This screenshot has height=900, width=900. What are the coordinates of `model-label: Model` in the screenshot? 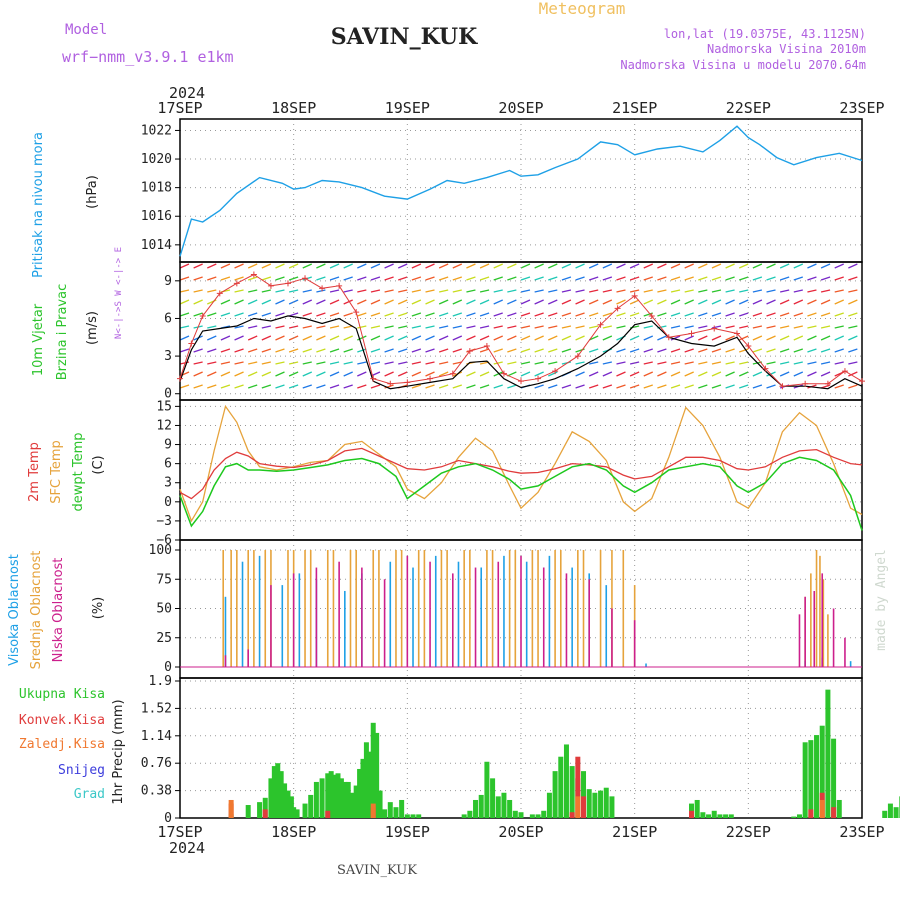 It's located at (86, 30).